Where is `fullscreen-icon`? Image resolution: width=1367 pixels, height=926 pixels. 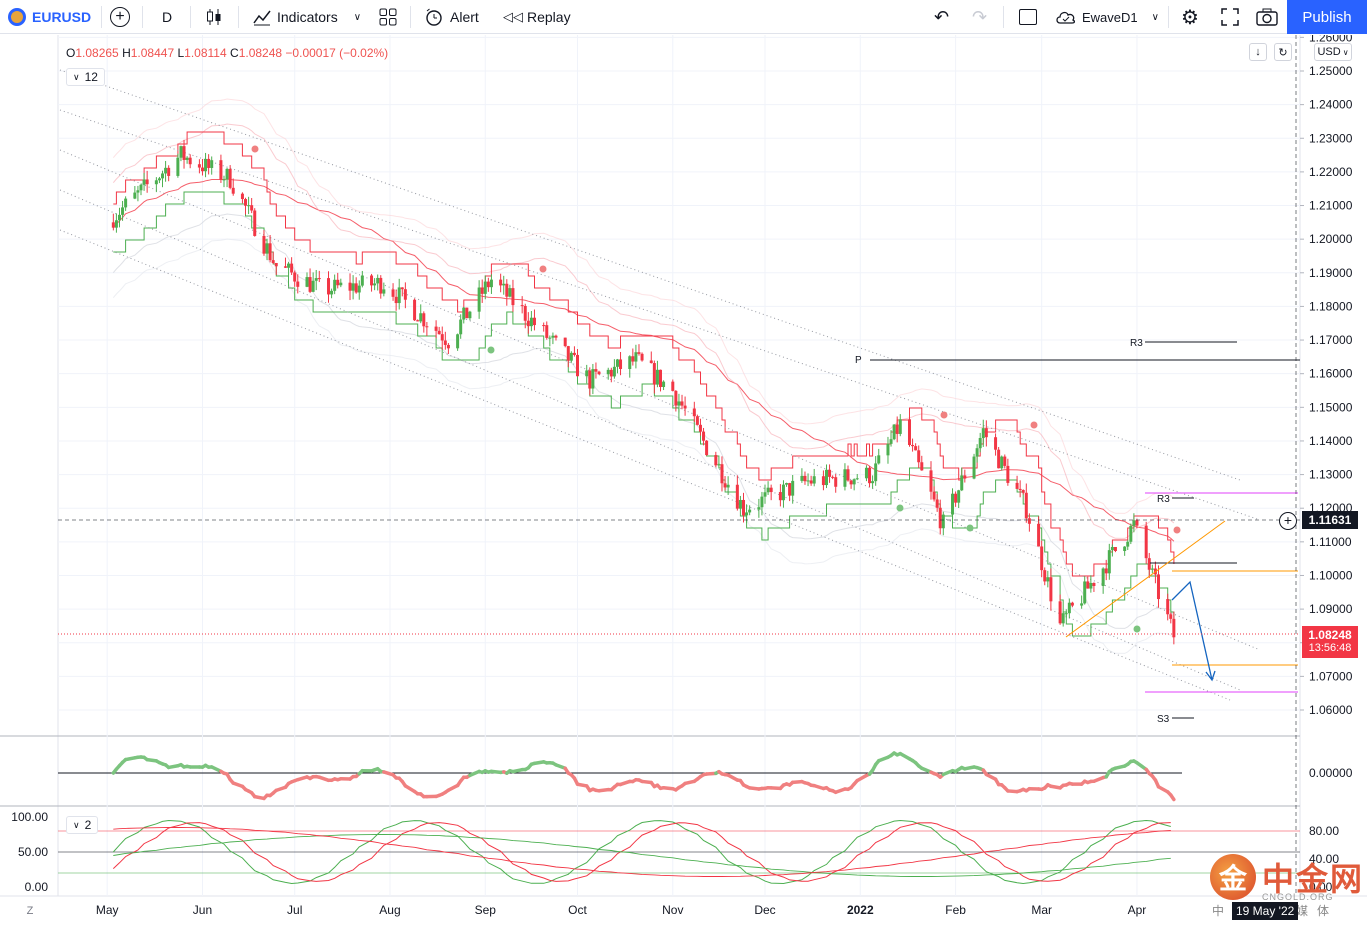
fullscreen-icon is located at coordinates (1230, 17).